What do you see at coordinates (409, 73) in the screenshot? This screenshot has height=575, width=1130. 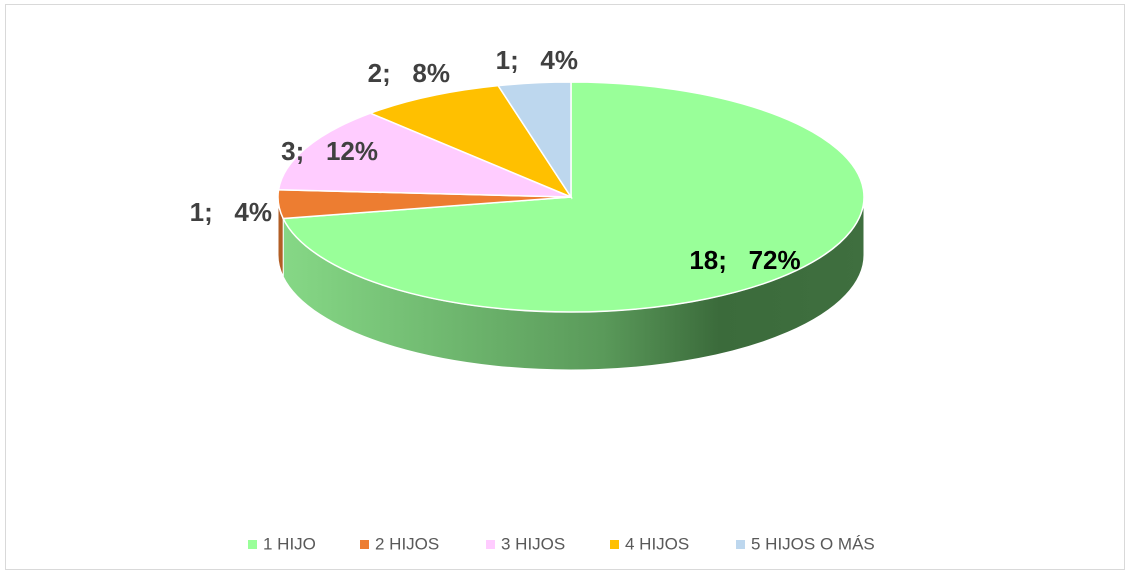 I see `data-label: 2; 8%` at bounding box center [409, 73].